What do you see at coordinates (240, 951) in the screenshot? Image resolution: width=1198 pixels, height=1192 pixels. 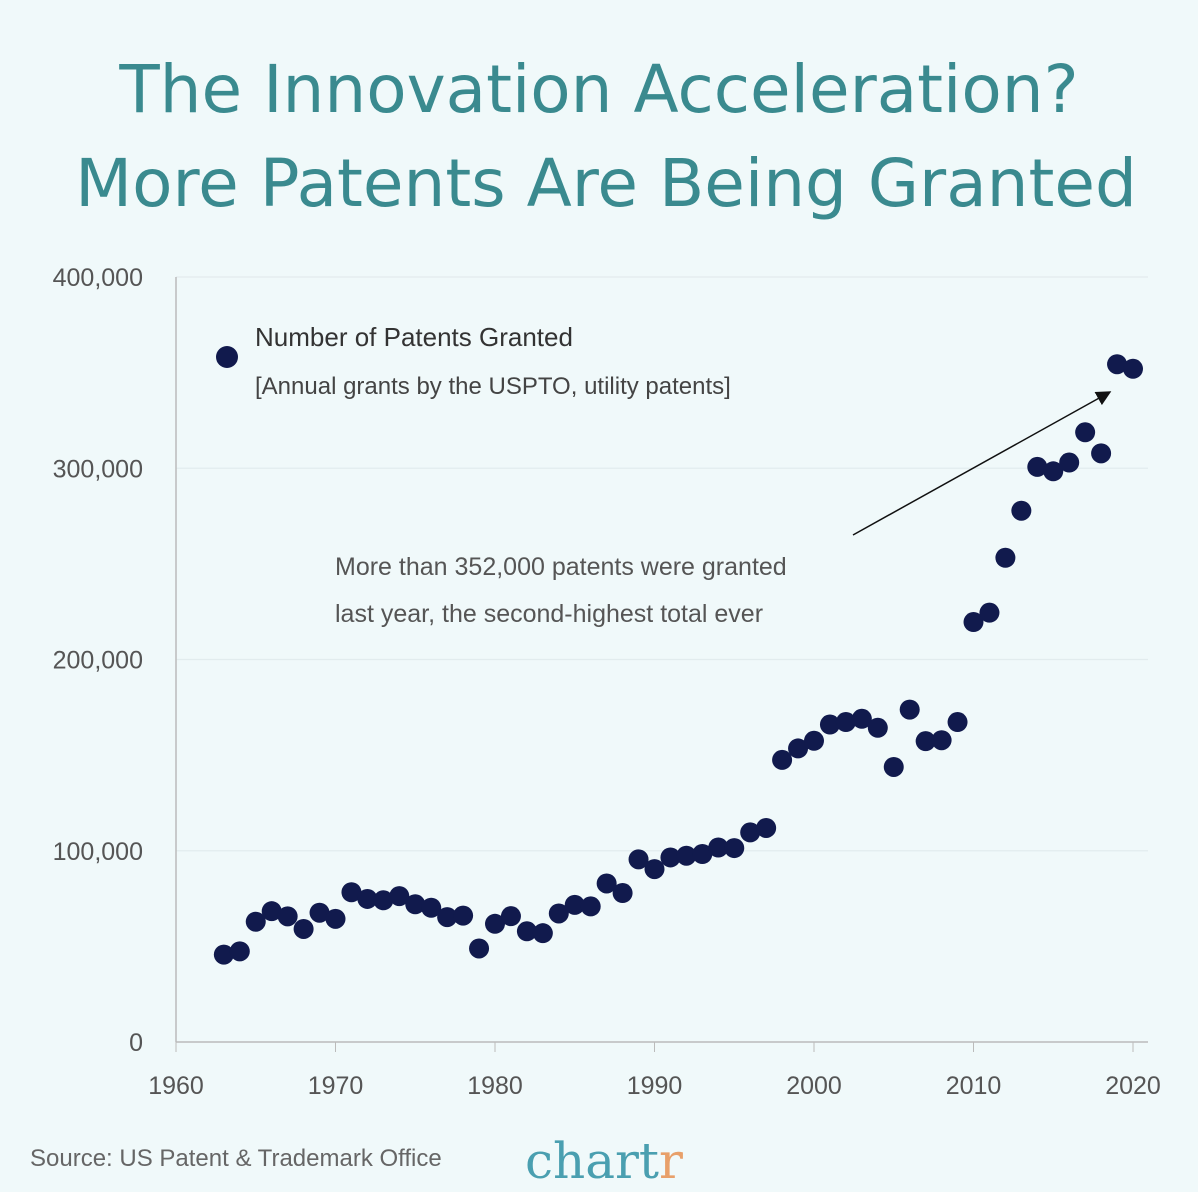 I see `data-point-1964` at bounding box center [240, 951].